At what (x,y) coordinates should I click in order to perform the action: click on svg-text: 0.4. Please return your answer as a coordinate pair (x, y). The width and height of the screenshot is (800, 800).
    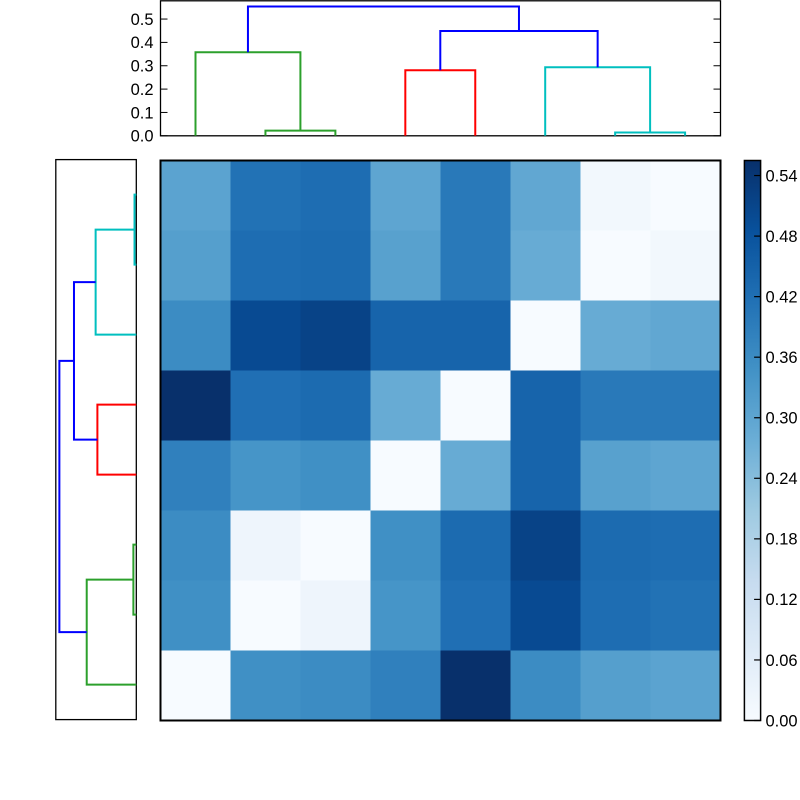
    Looking at the image, I should click on (142, 43).